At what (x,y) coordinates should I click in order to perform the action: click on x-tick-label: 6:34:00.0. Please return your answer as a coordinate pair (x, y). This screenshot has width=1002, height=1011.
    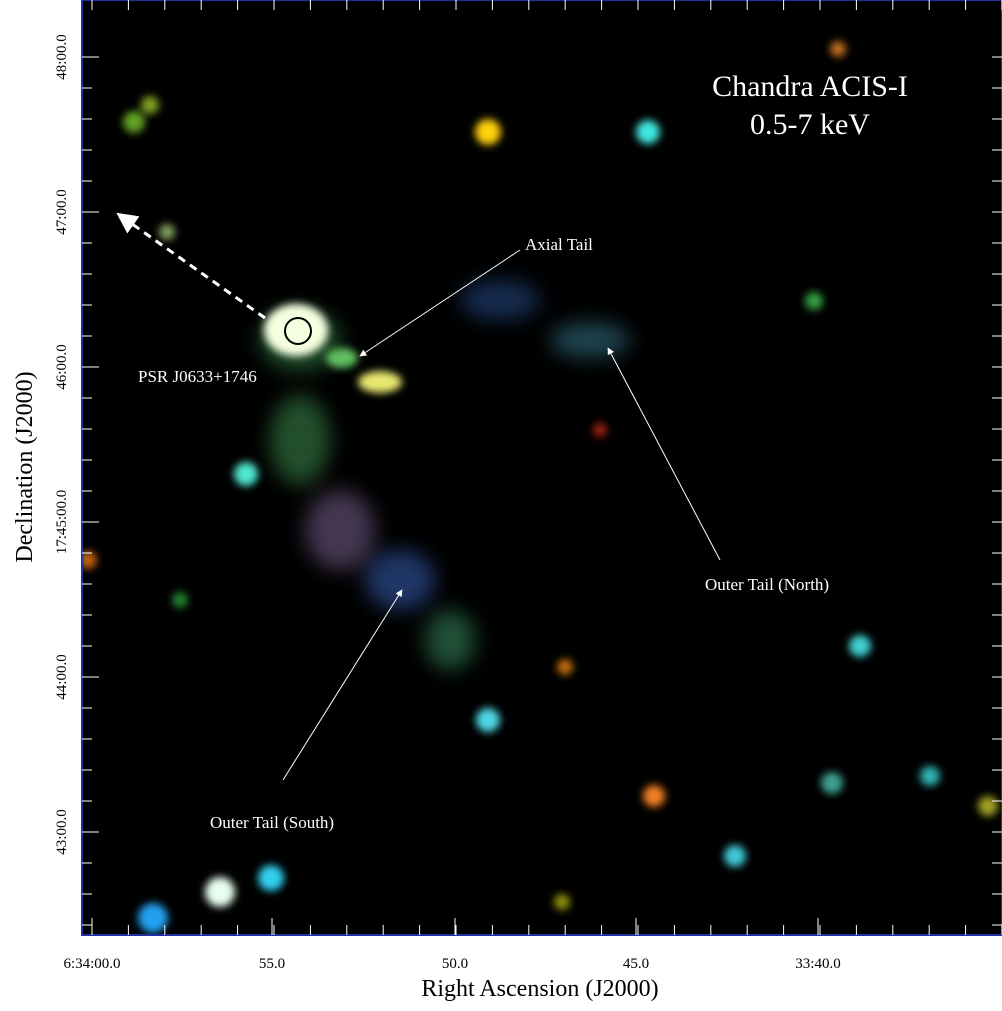
    Looking at the image, I should click on (91, 964).